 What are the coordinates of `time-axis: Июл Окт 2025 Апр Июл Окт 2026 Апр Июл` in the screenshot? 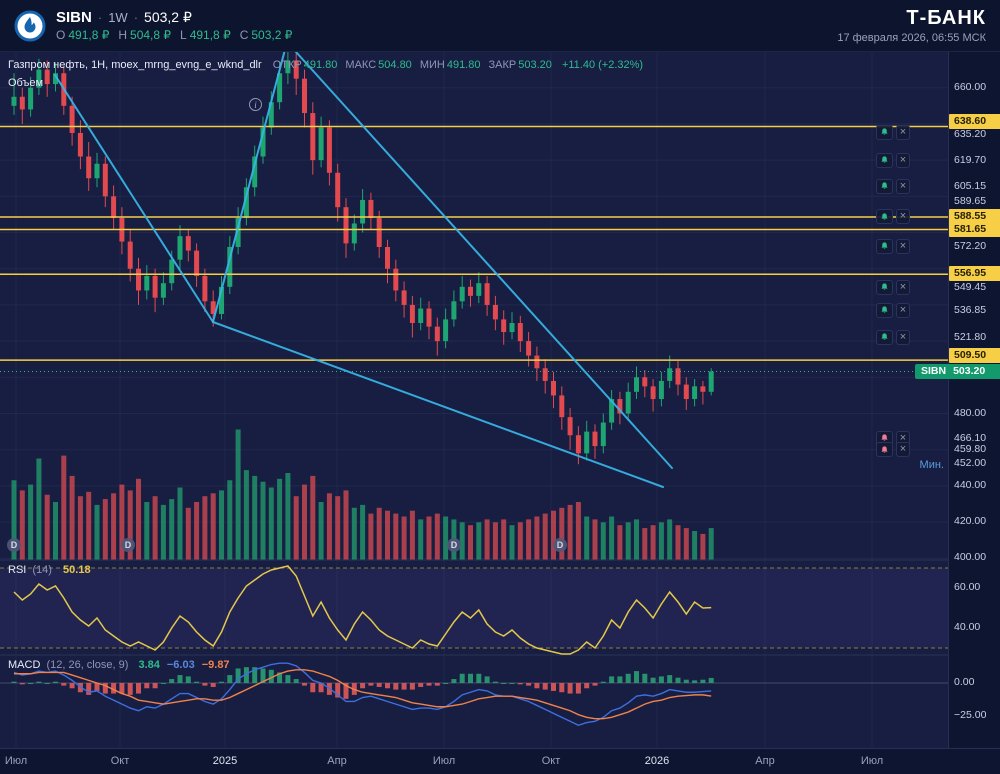 It's located at (500, 761).